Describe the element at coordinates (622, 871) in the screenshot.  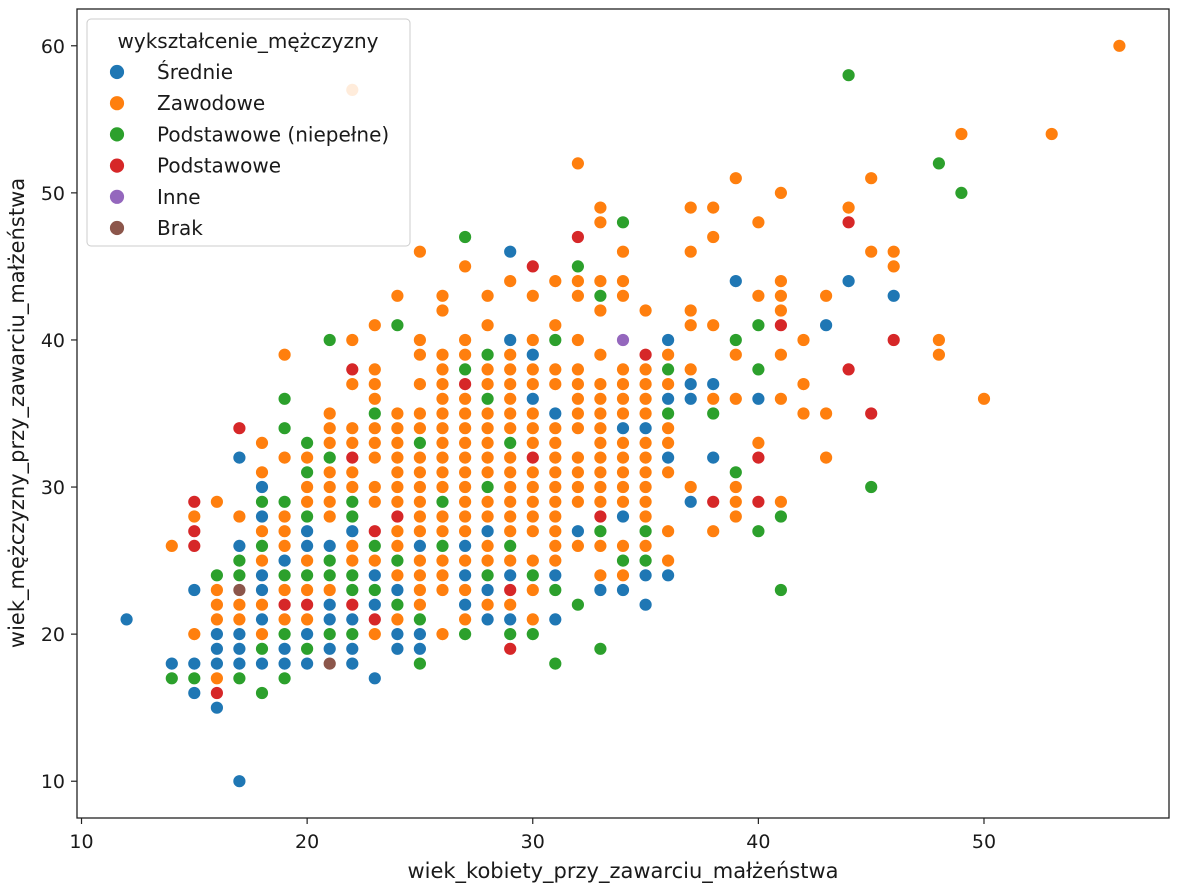
I see `x-axis-label: wiek_kobiety_przy_zawarciu_małżeństwa` at that location.